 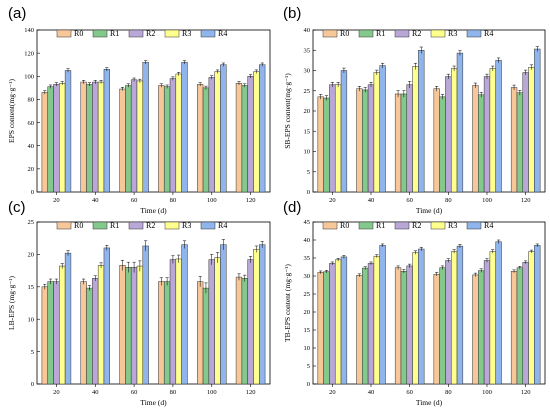 What do you see at coordinates (307, 348) in the screenshot?
I see `y-tick-label: 10` at bounding box center [307, 348].